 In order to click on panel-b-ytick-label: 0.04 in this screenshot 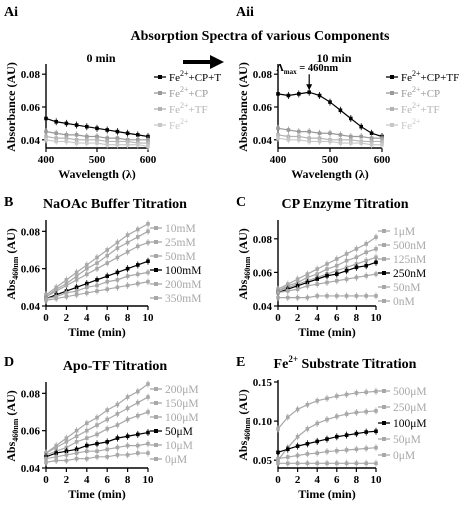, I will do `click(31, 307)`.